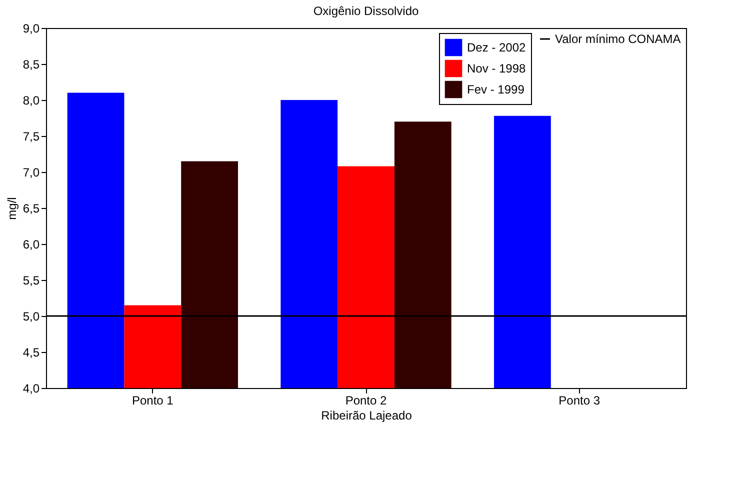  I want to click on legend-label: Dez - 2002, so click(496, 47).